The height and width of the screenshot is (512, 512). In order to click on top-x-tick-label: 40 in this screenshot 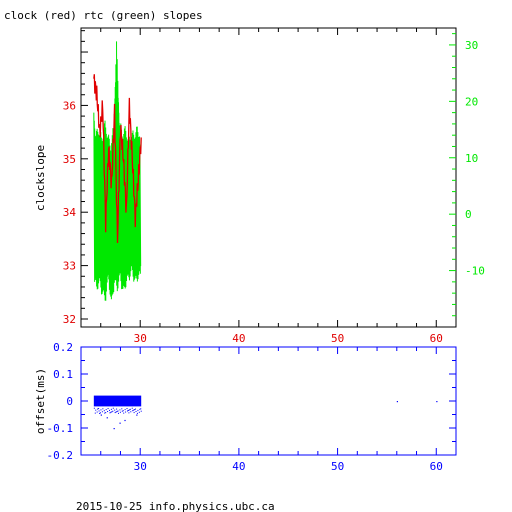, I will do `click(238, 338)`.